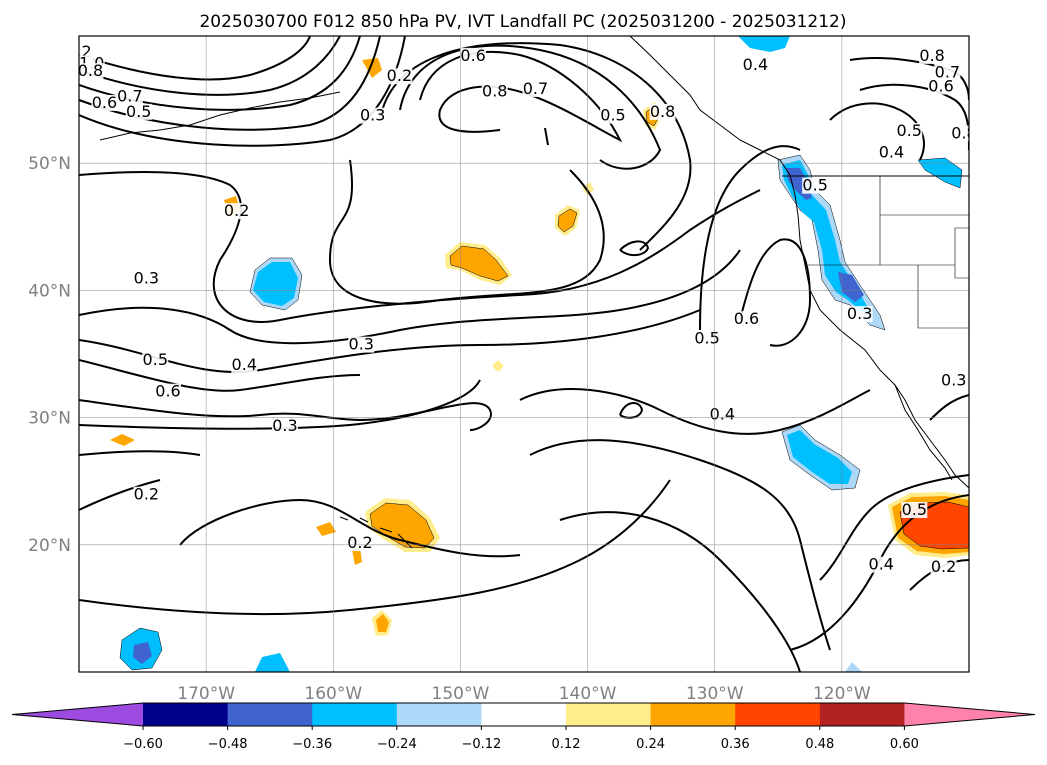 Image resolution: width=1047 pixels, height=765 pixels. I want to click on lat-tick-label: 50°N, so click(49, 164).